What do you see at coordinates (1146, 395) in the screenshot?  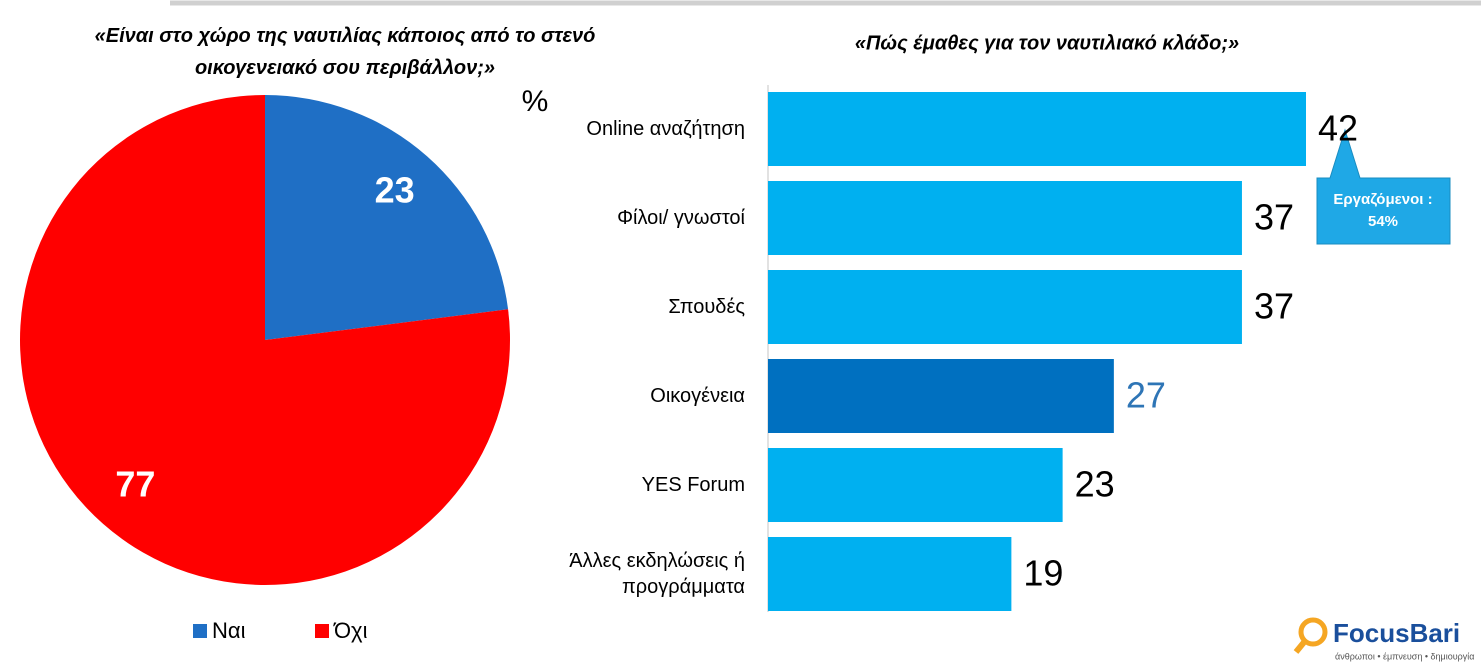 I see `value-label: 27` at bounding box center [1146, 395].